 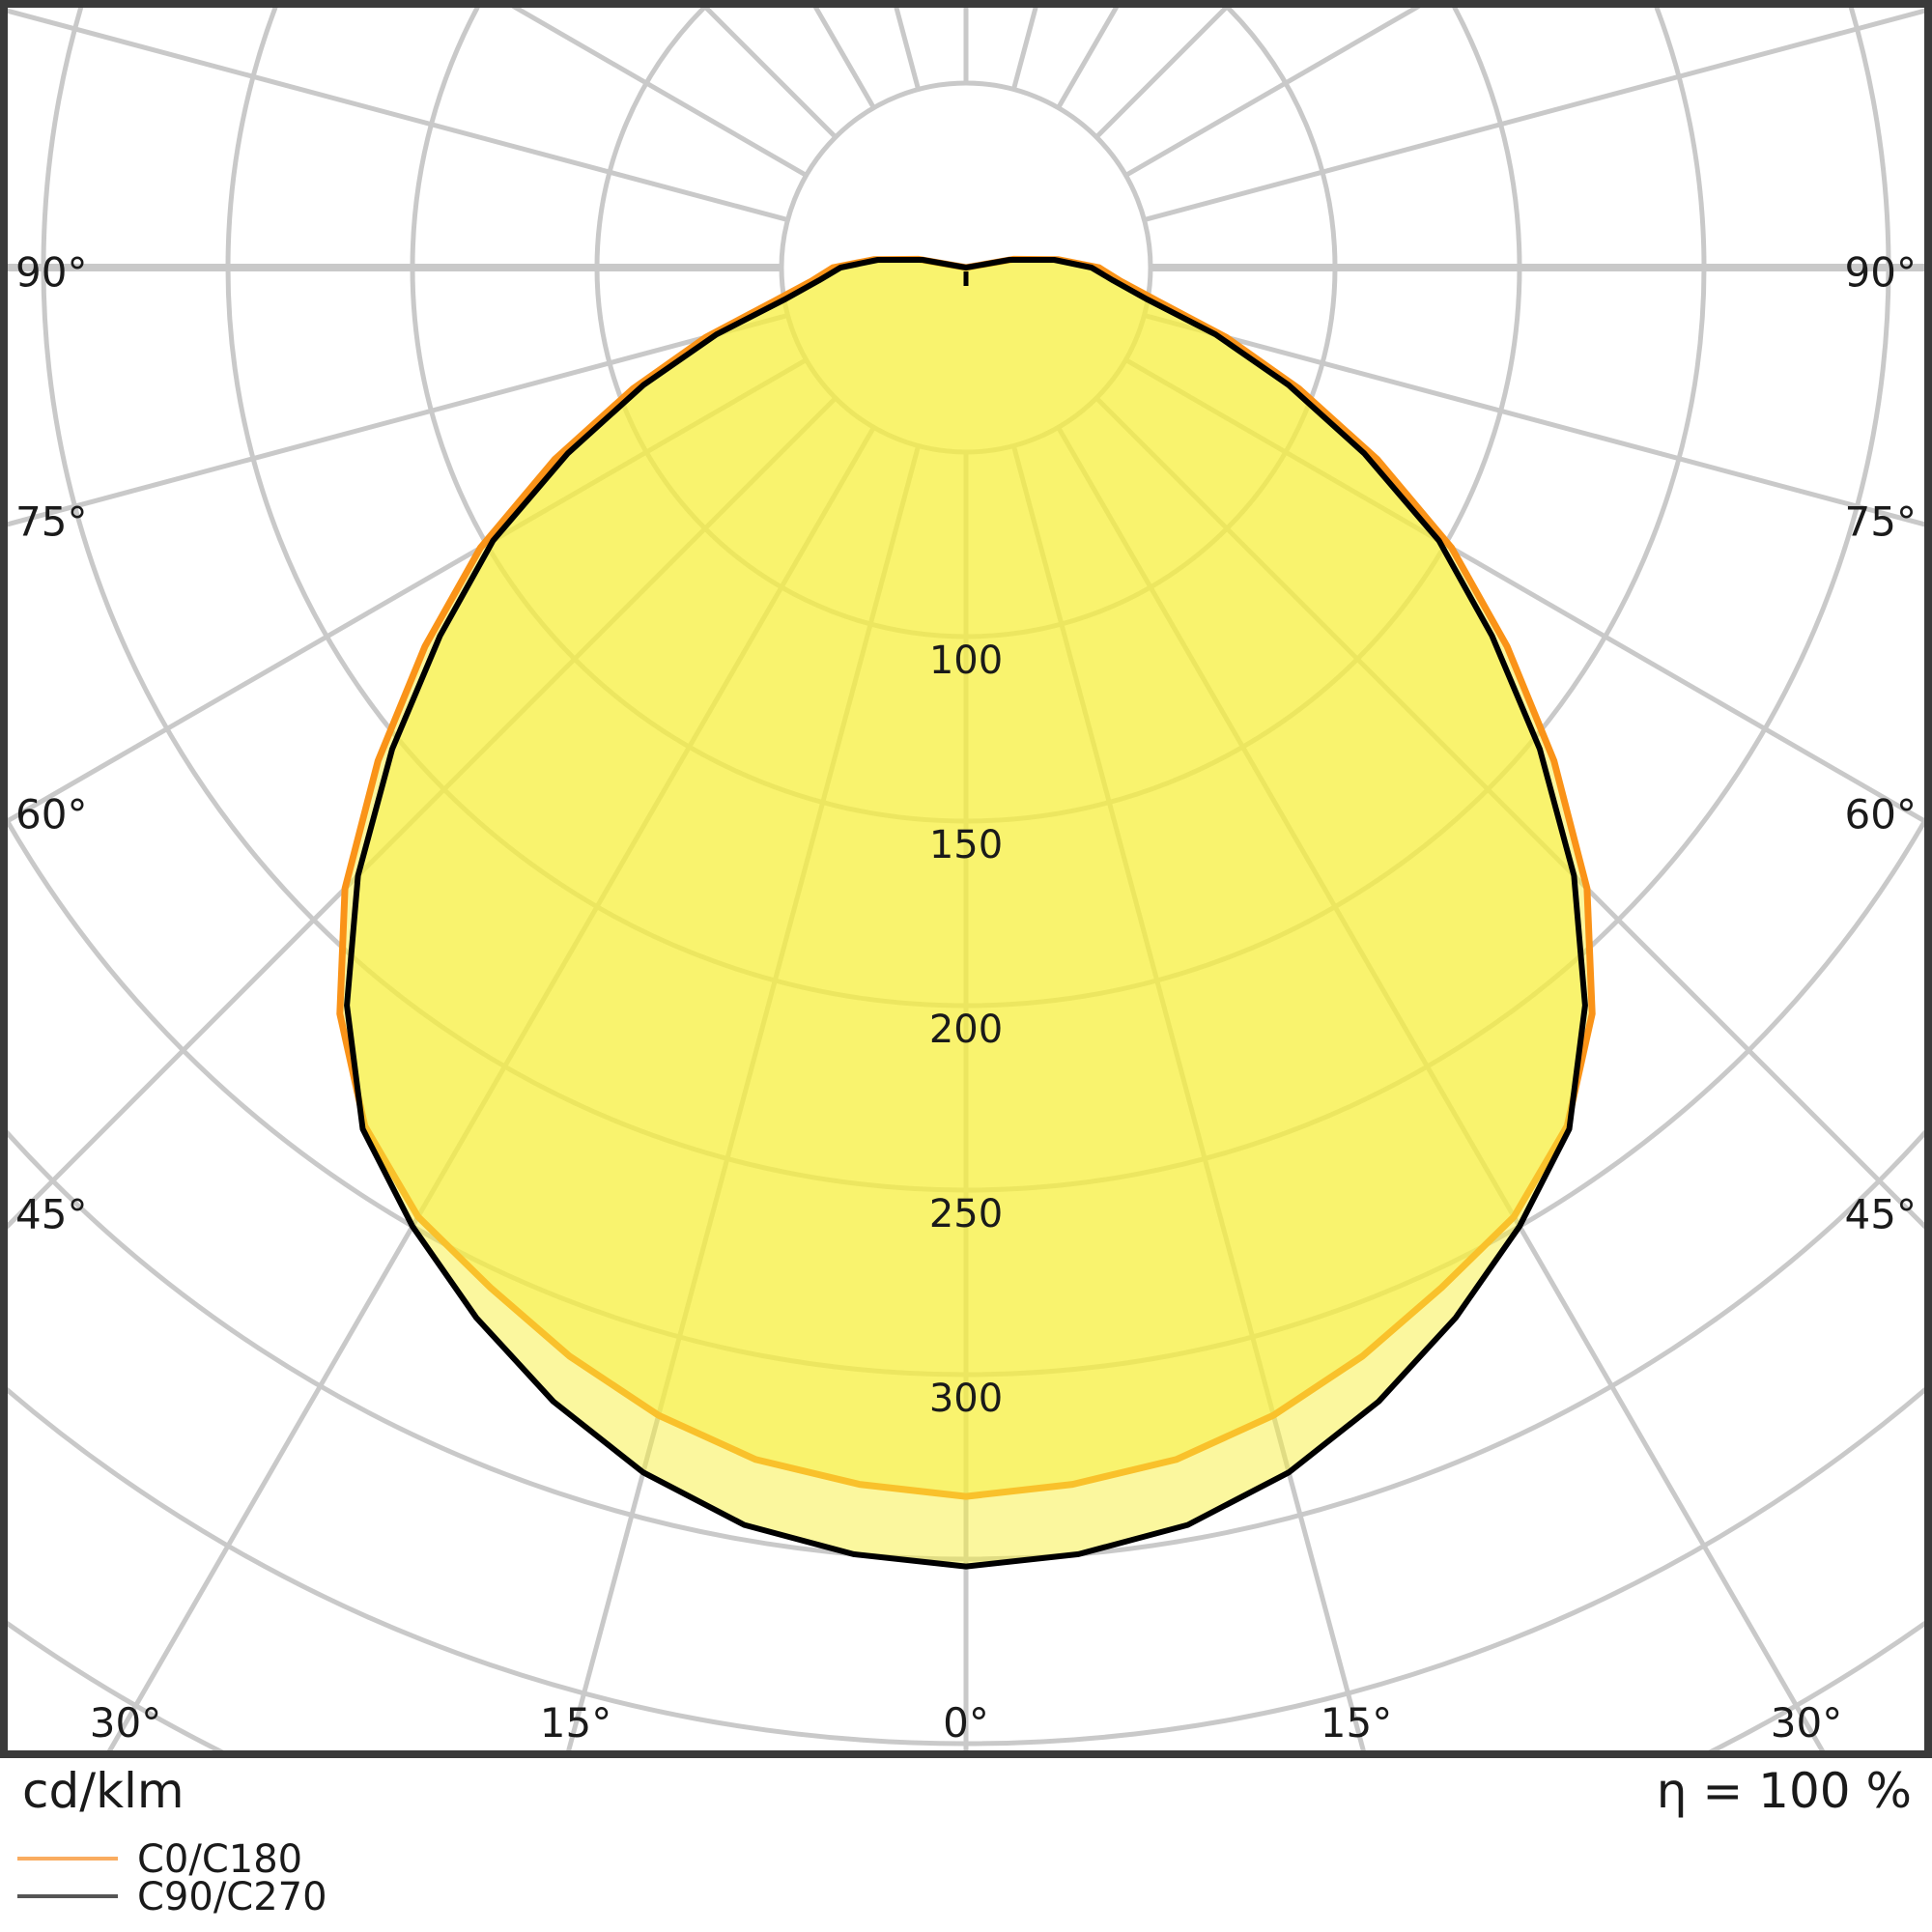 I want to click on angle-label-right-45: 45°, so click(x=1881, y=1214).